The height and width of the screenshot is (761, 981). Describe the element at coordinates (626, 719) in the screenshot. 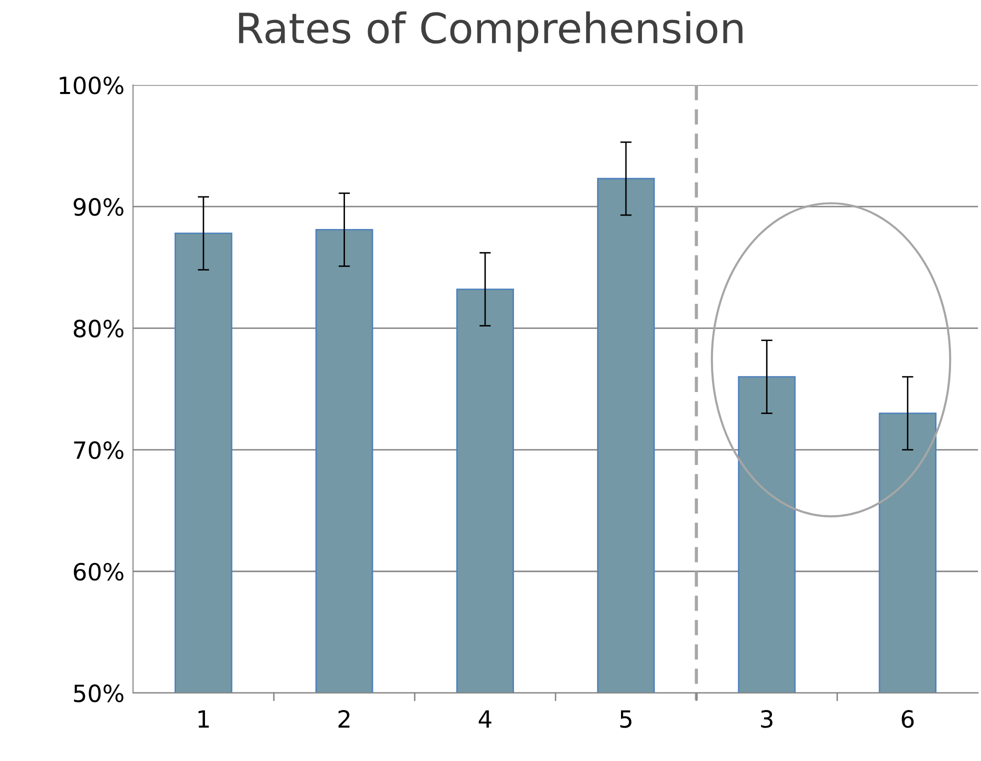

I see `x-tick-label: 5` at that location.